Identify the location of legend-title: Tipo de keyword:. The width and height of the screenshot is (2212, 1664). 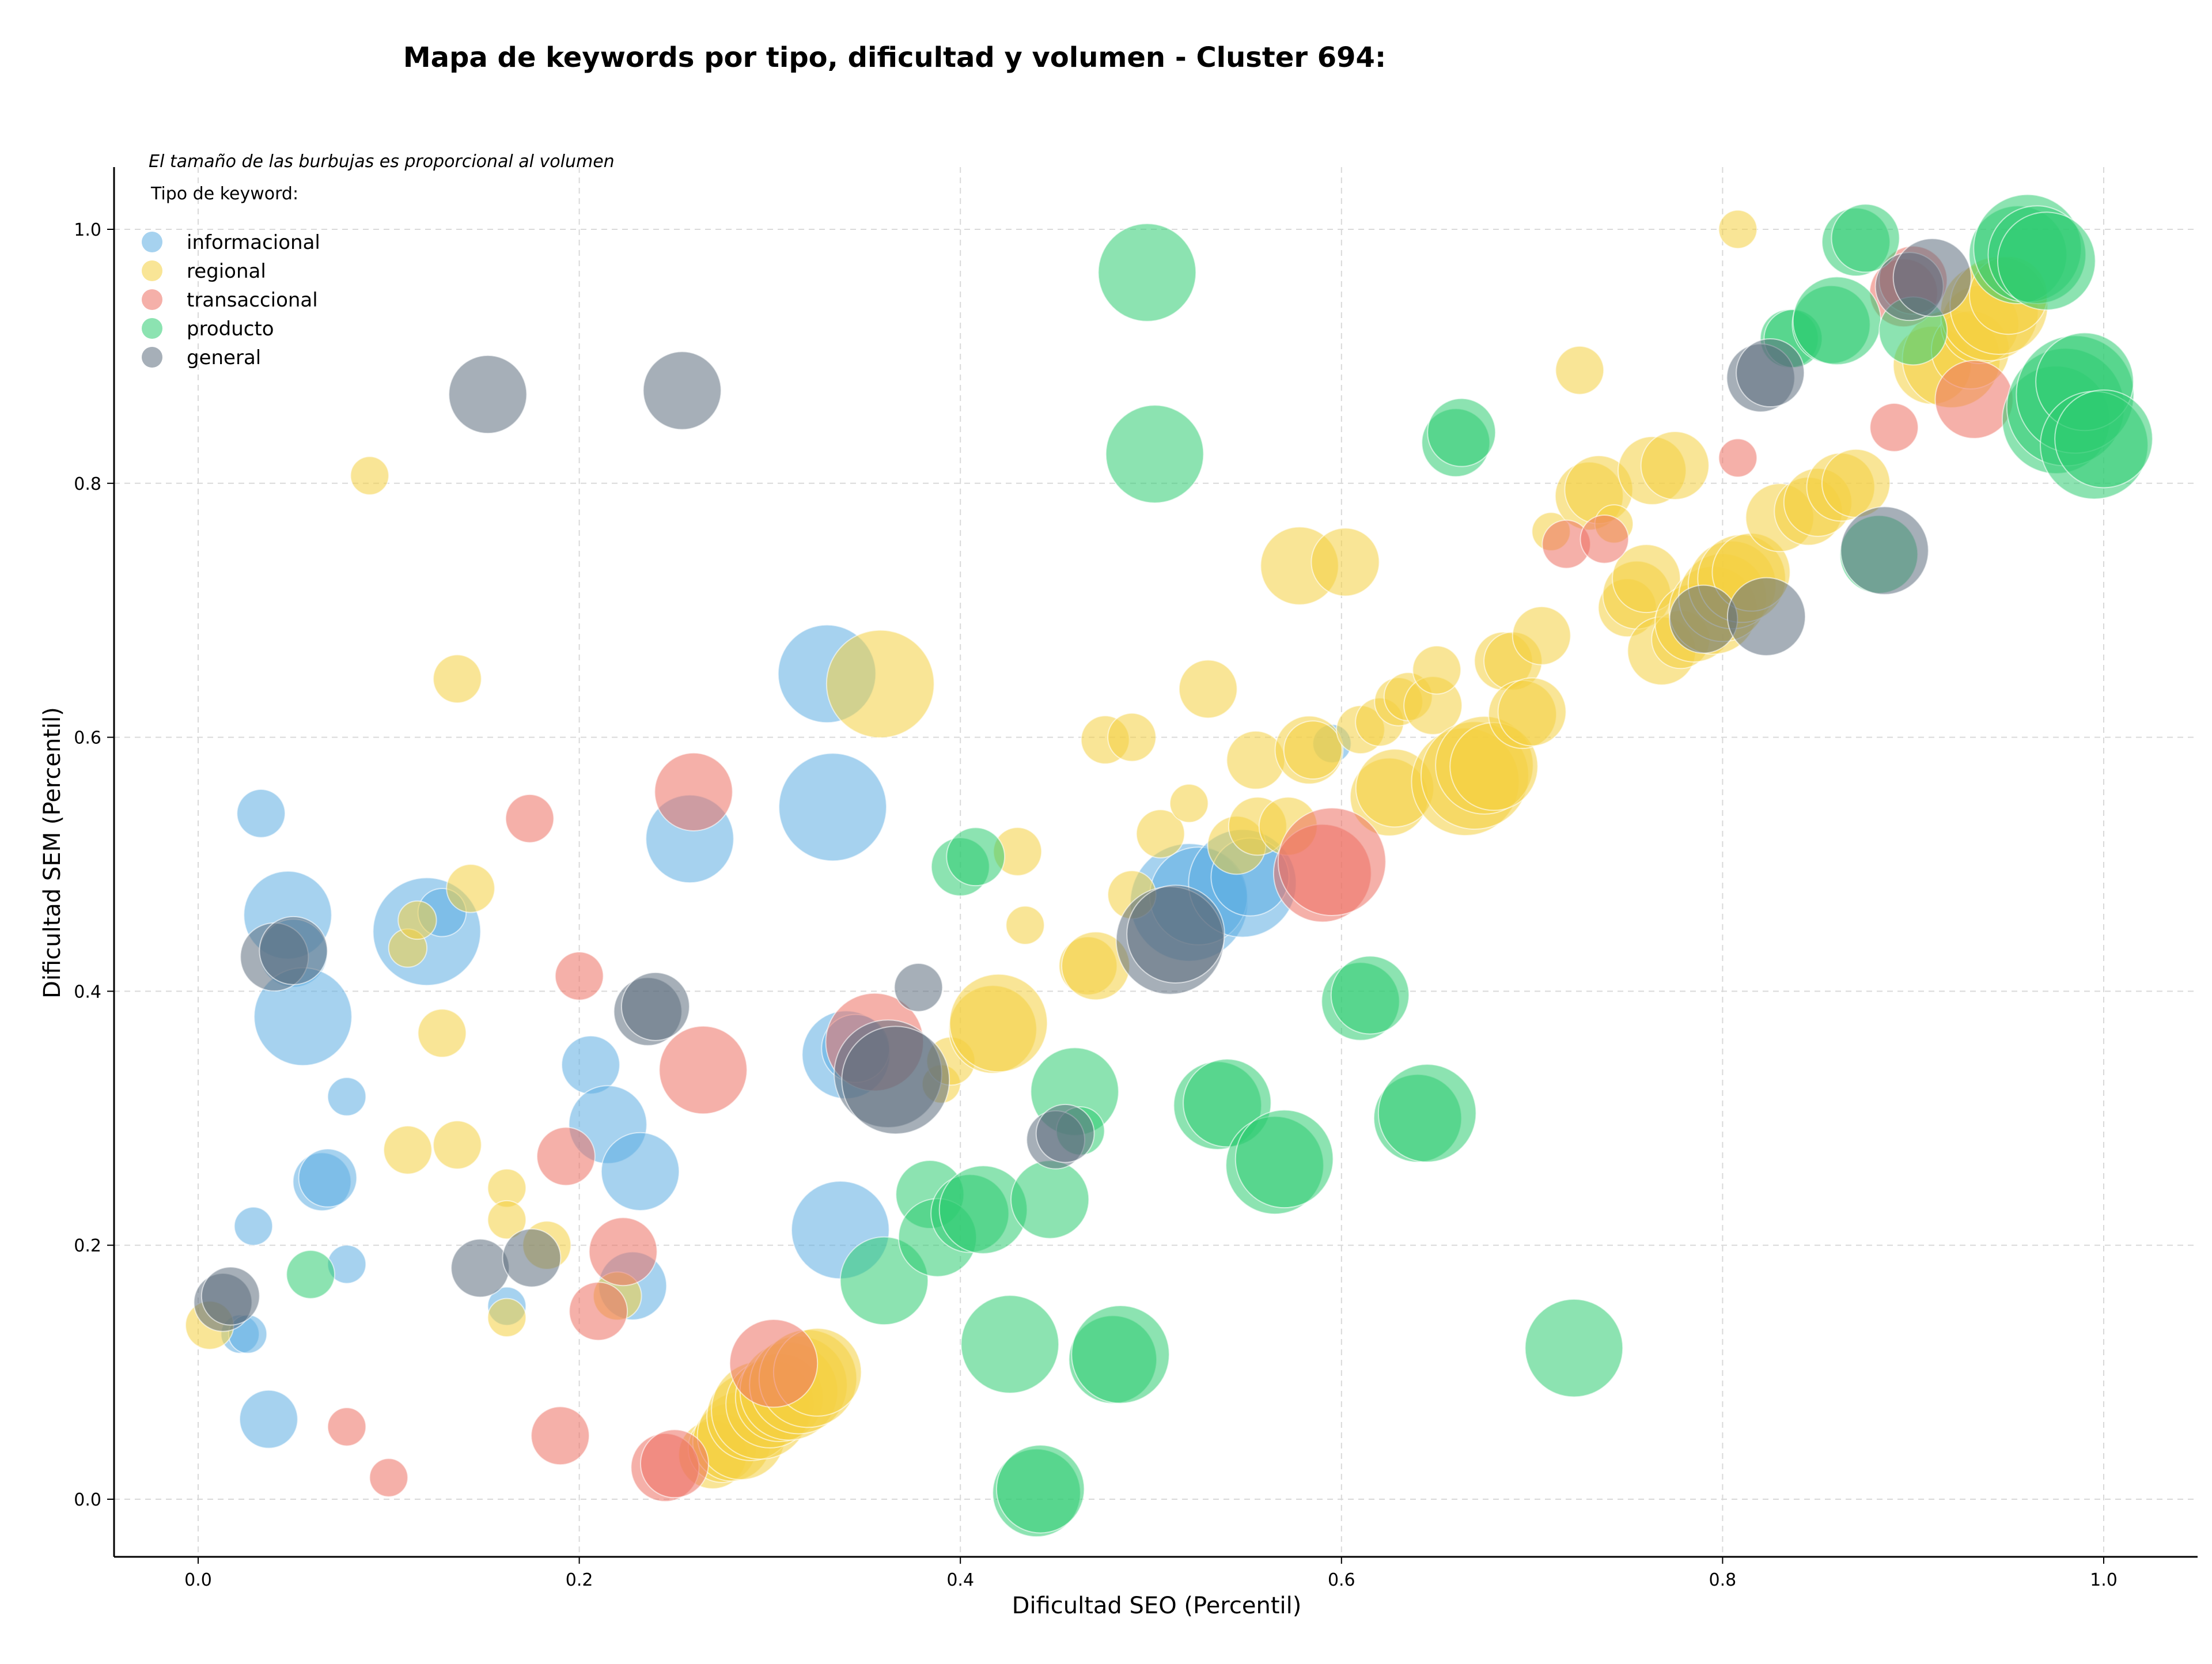
(224, 194).